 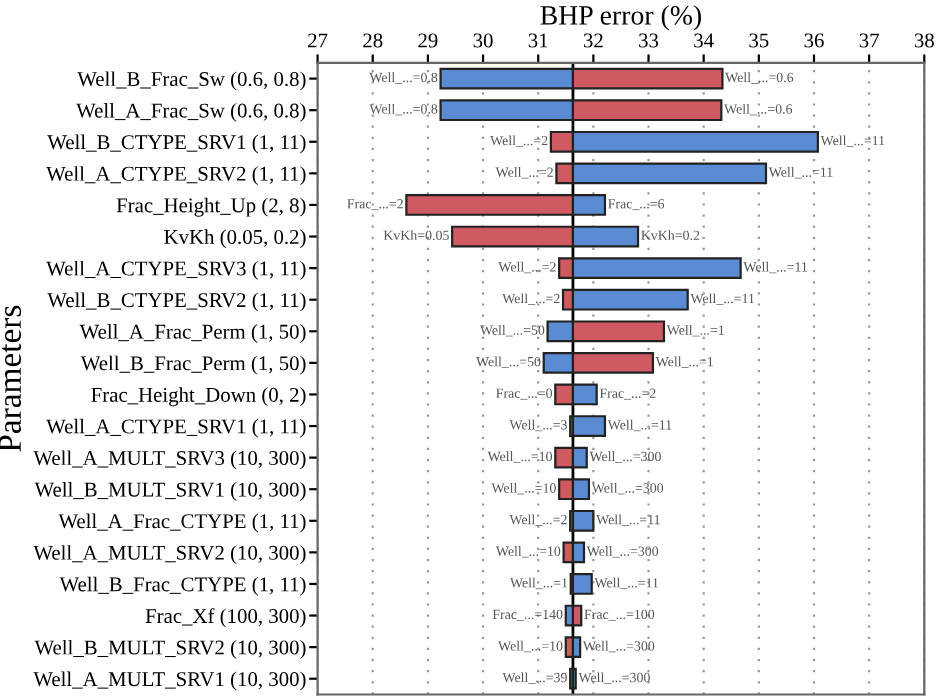 I want to click on x-tick-label: 34, so click(x=704, y=40).